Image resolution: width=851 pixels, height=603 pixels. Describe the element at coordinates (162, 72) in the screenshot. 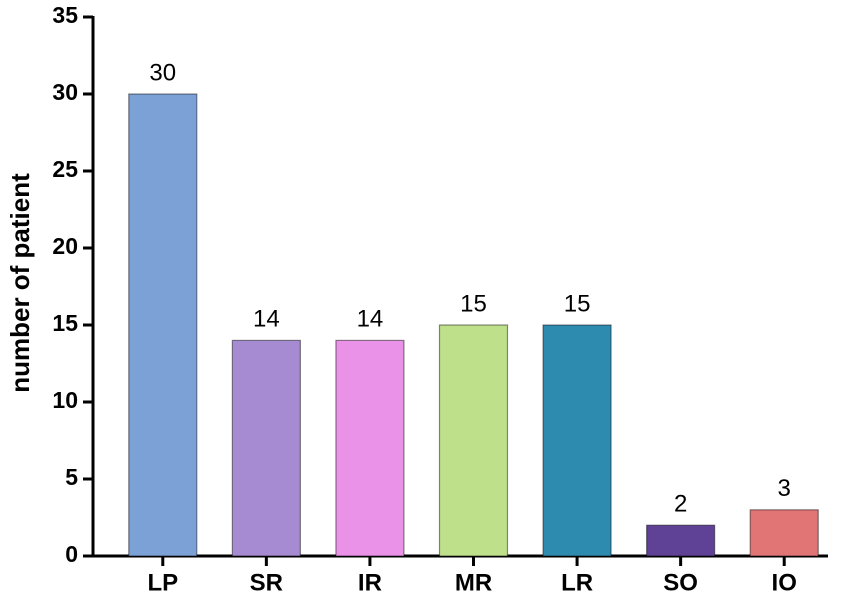

I see `data-label: 30` at that location.